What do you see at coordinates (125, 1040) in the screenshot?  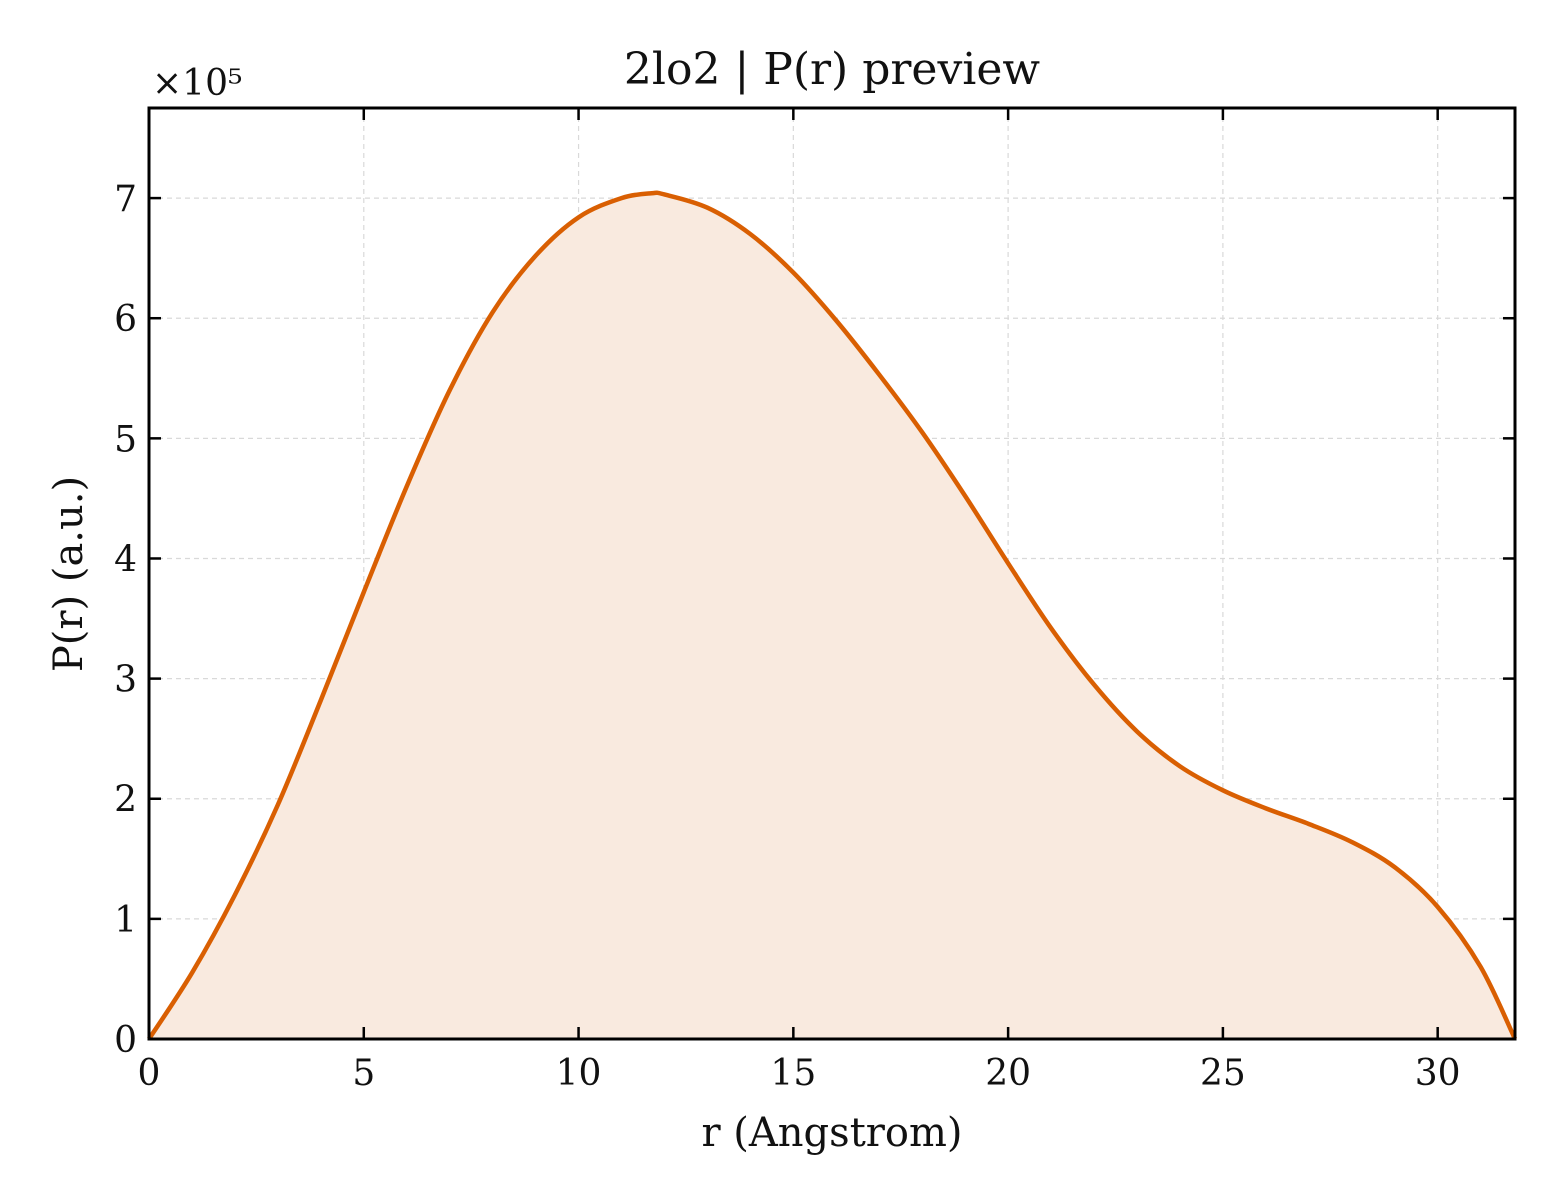 I see `y-tick-label: 0` at bounding box center [125, 1040].